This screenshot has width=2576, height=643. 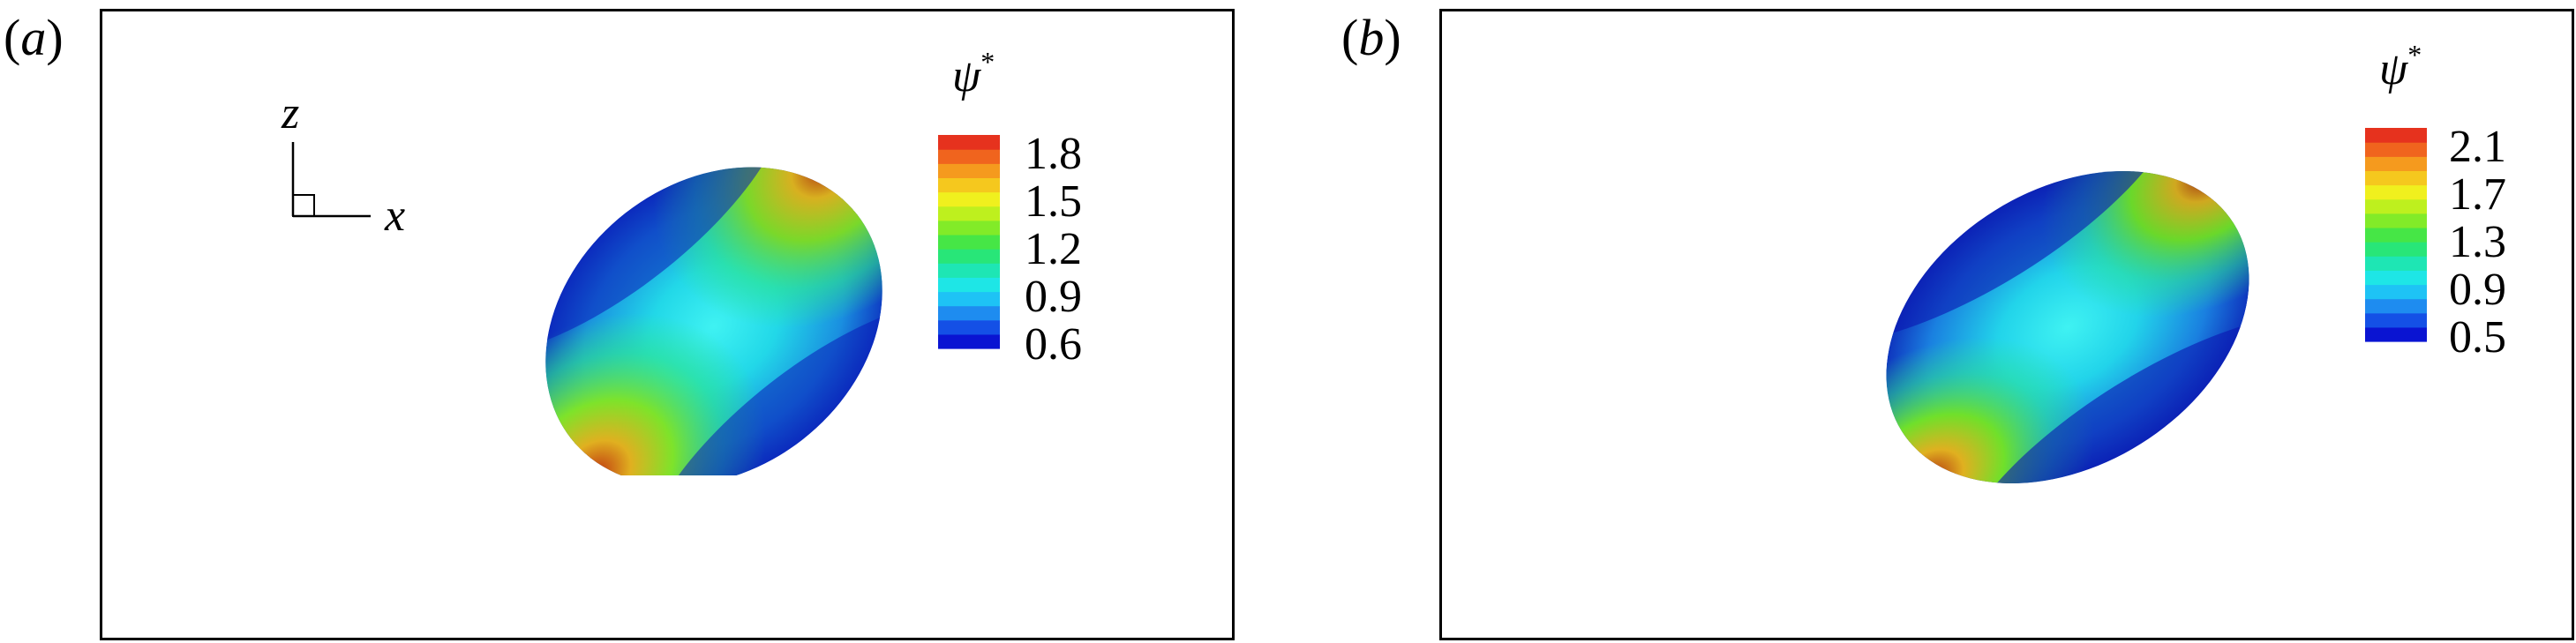 What do you see at coordinates (343, 164) in the screenshot?
I see `axis-indicator: z x` at bounding box center [343, 164].